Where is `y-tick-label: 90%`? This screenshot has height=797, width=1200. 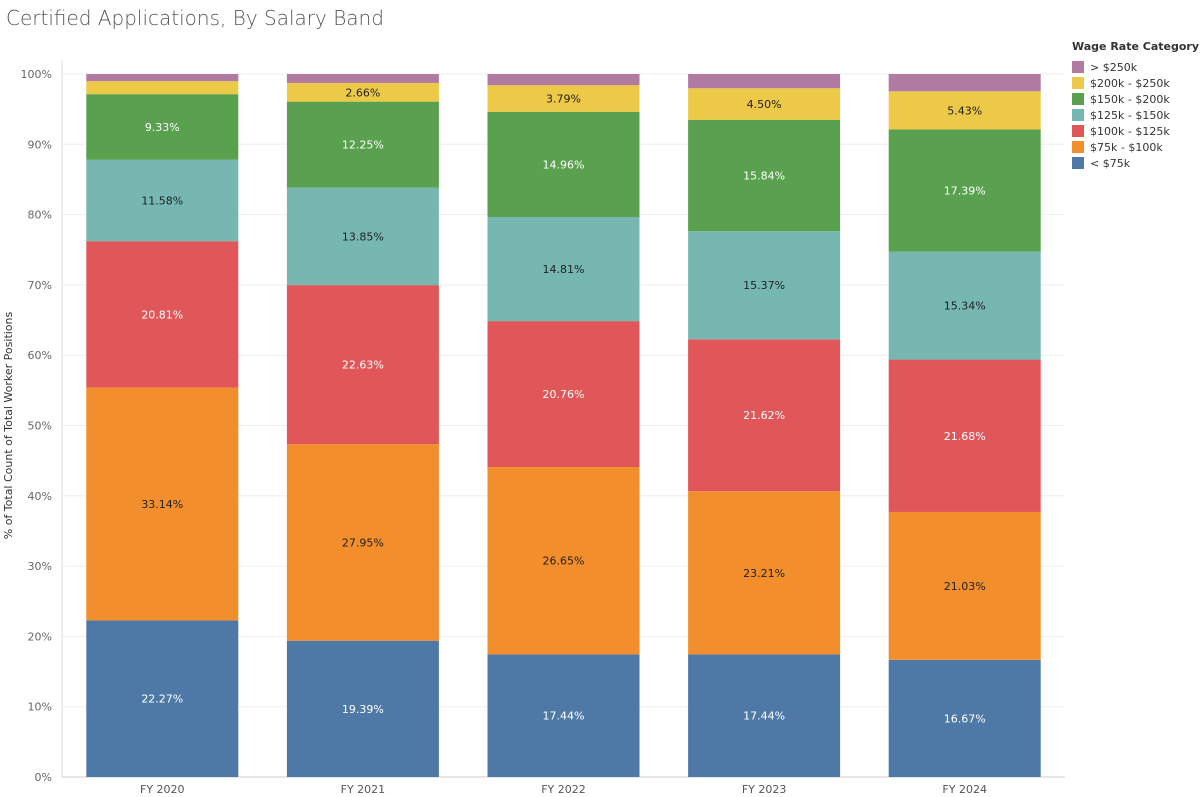
y-tick-label: 90% is located at coordinates (40, 144).